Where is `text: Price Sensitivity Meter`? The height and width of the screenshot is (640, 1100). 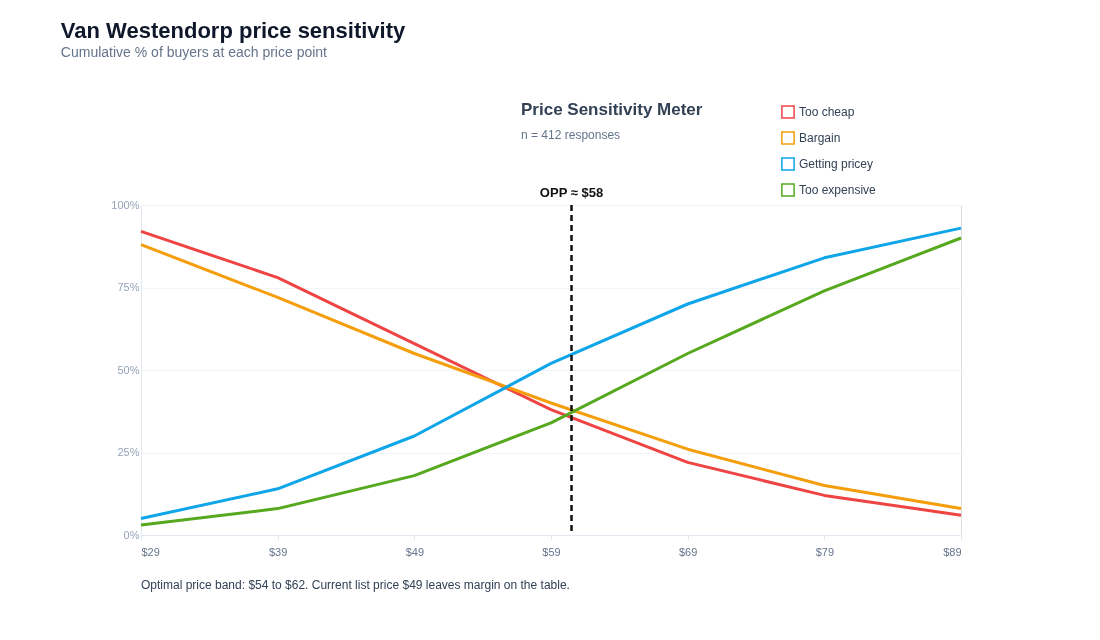
text: Price Sensitivity Meter is located at coordinates (612, 109).